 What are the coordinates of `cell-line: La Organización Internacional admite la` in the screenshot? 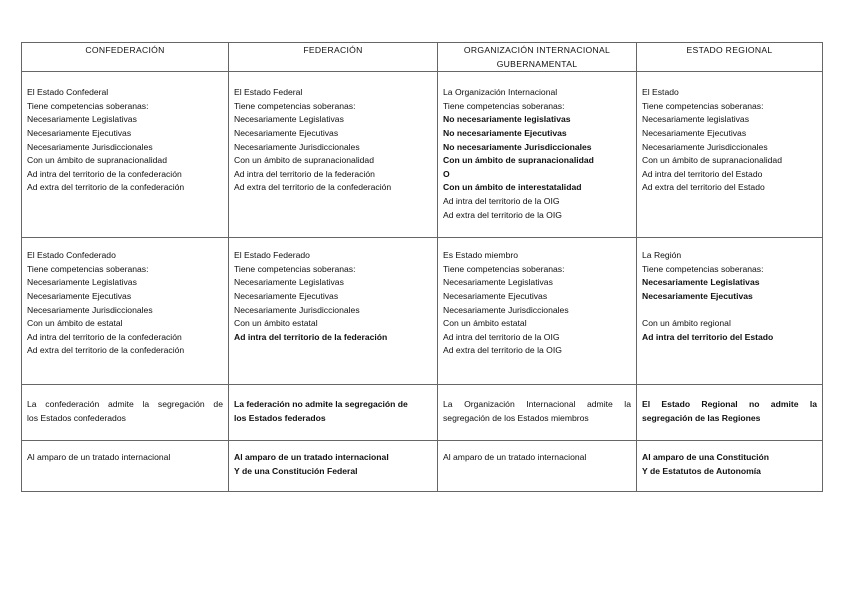 It's located at (537, 404).